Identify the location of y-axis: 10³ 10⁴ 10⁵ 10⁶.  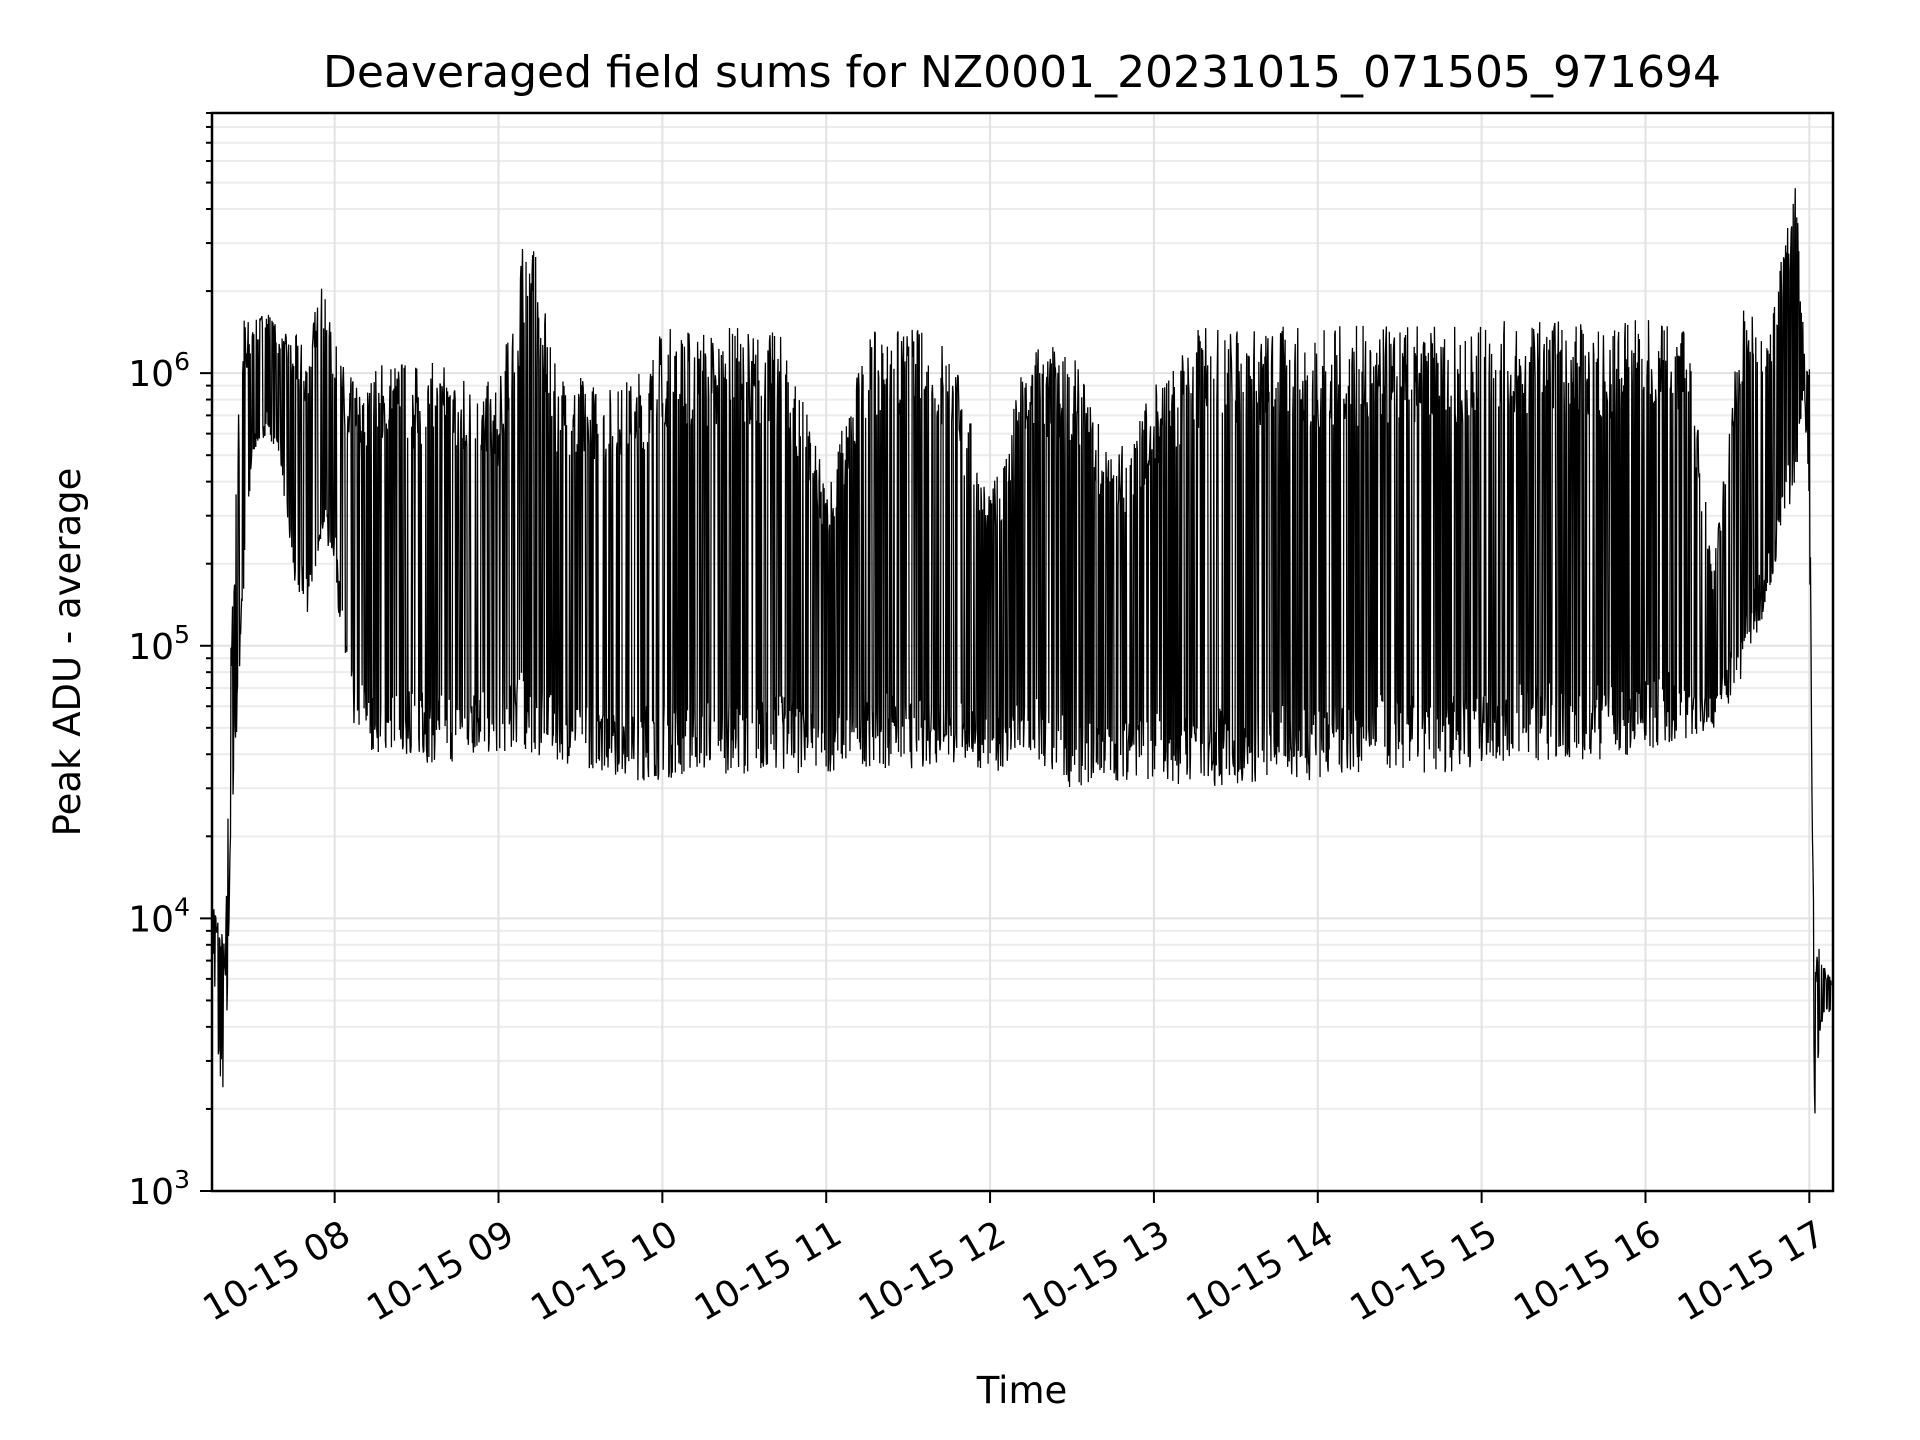
(170, 662).